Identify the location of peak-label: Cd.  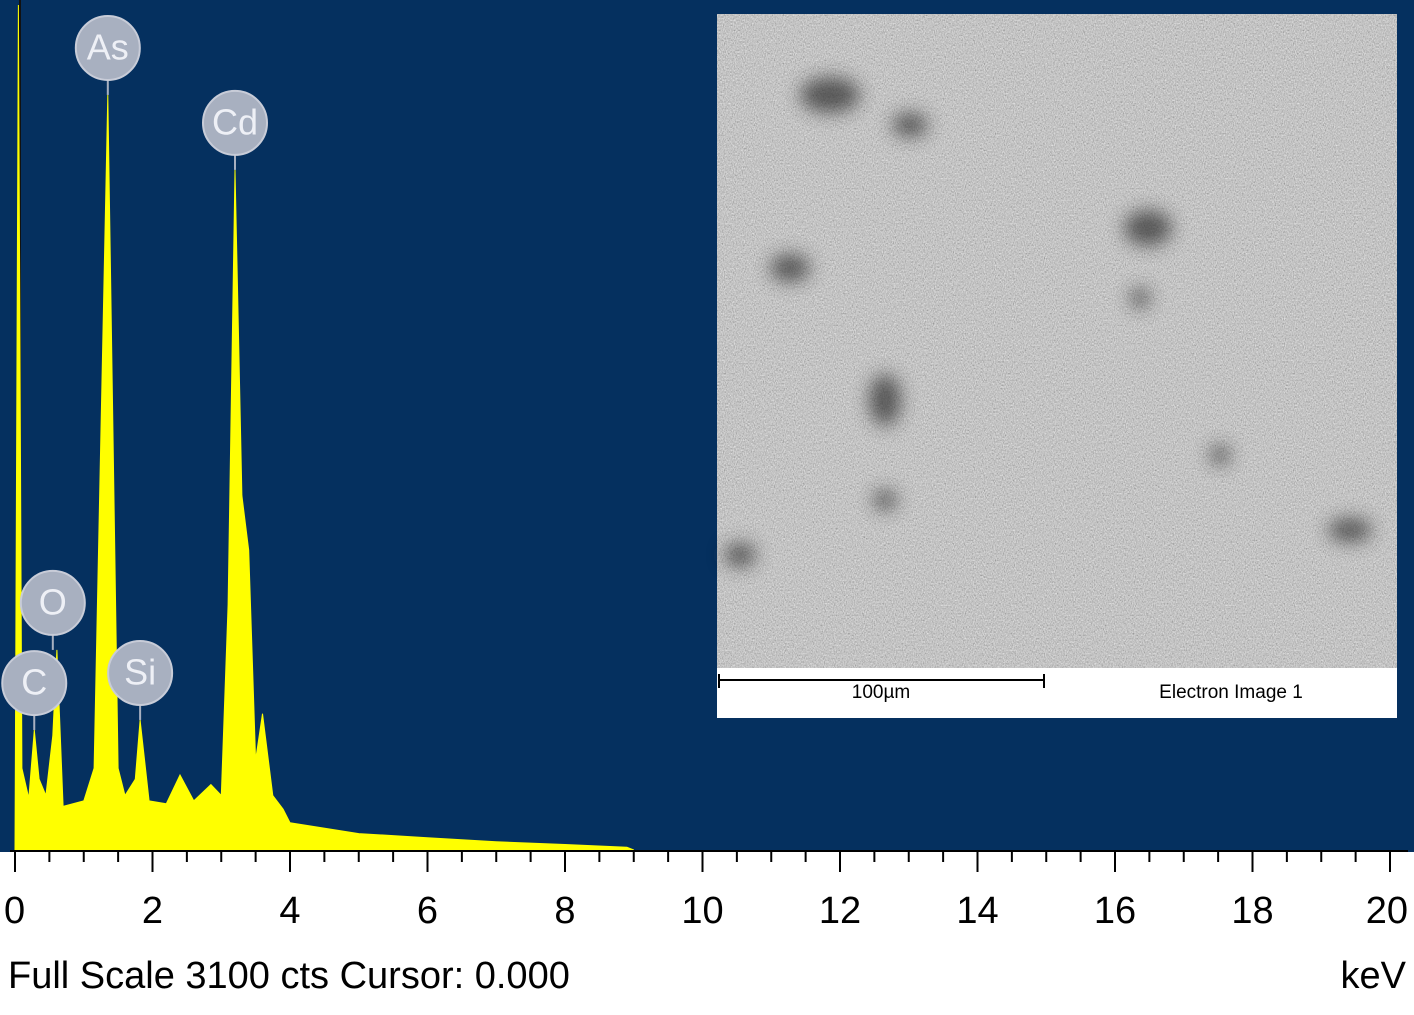
(235, 121).